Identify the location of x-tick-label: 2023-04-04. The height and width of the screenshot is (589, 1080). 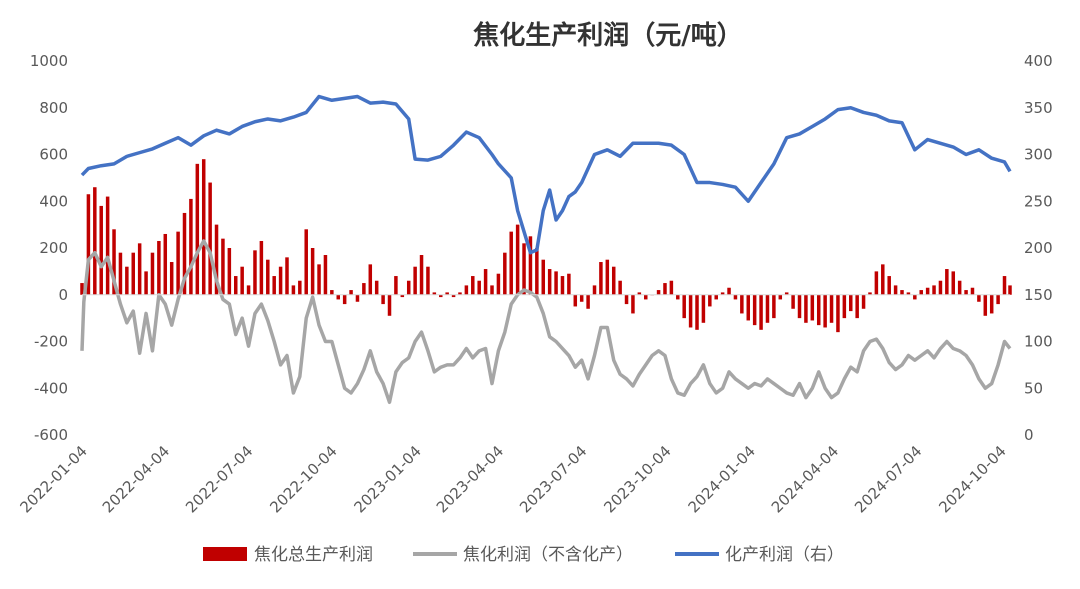
(470, 479).